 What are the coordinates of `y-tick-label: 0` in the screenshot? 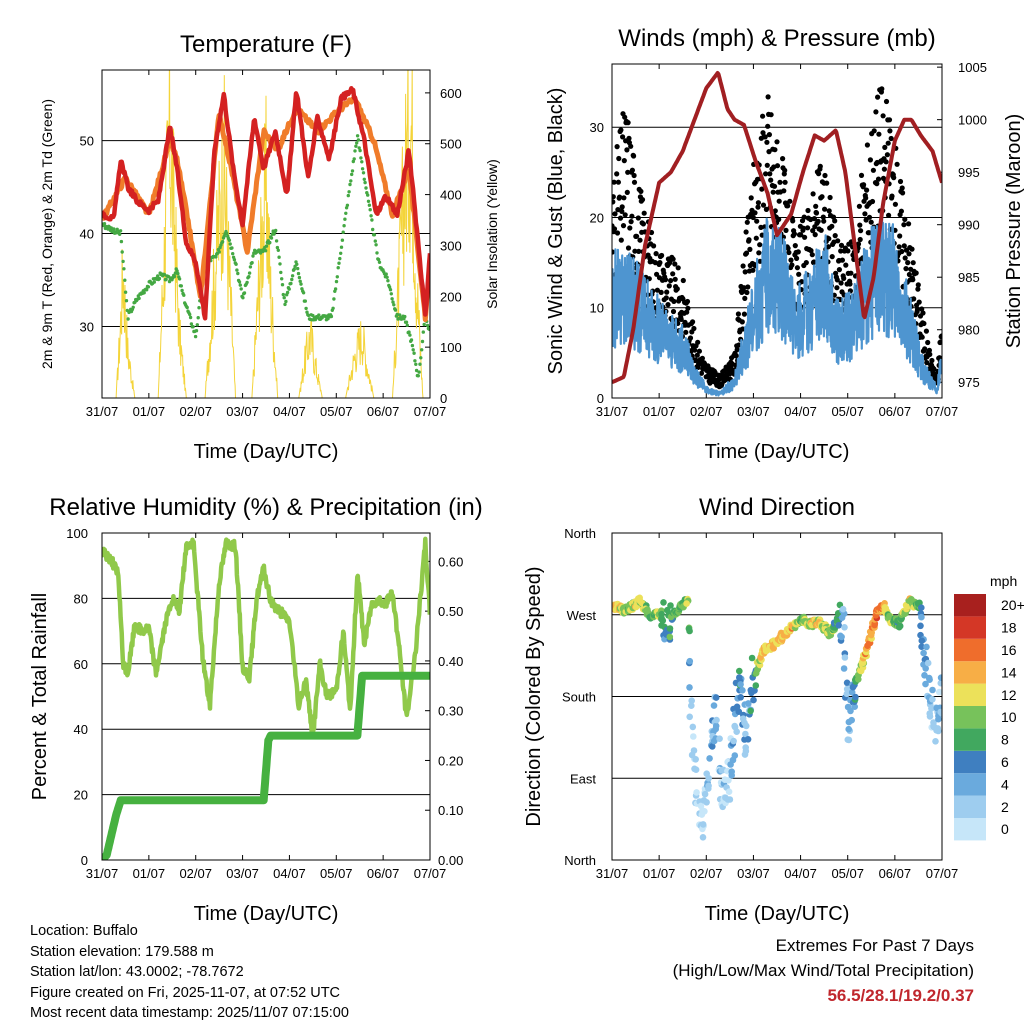 It's located at (84, 860).